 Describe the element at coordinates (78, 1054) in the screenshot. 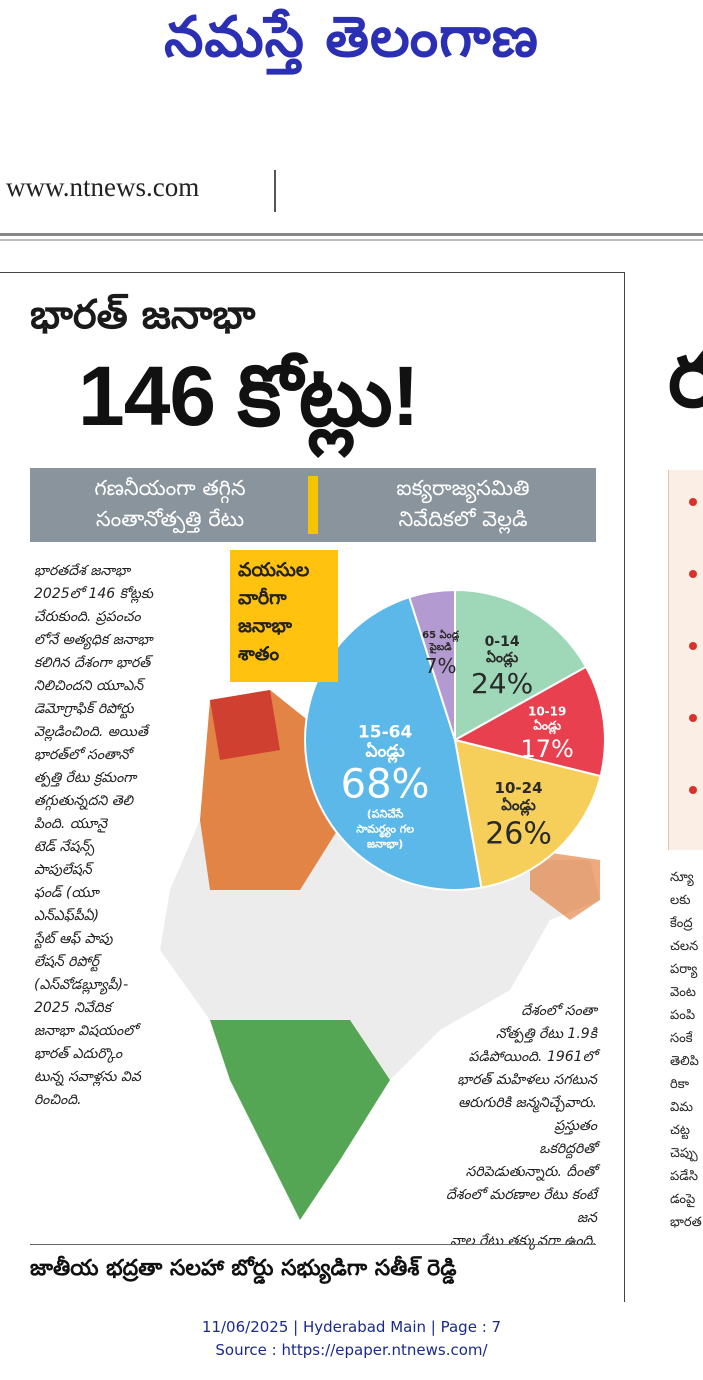

I see `text-line: భారత్ ఎదుర్కొం` at that location.